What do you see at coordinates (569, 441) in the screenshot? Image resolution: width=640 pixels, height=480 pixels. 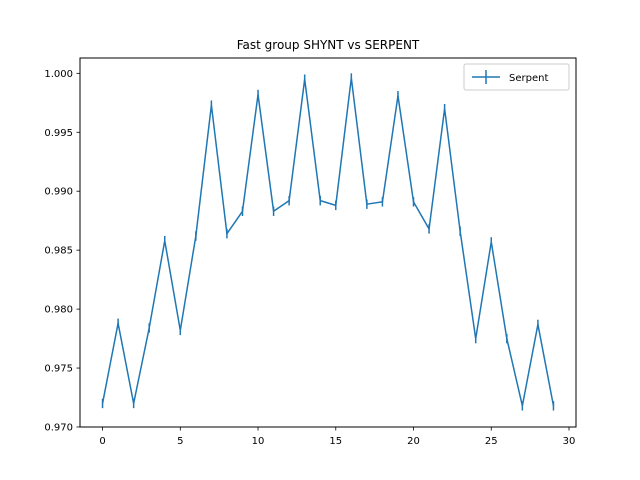 I see `x-tick-label: 30` at bounding box center [569, 441].